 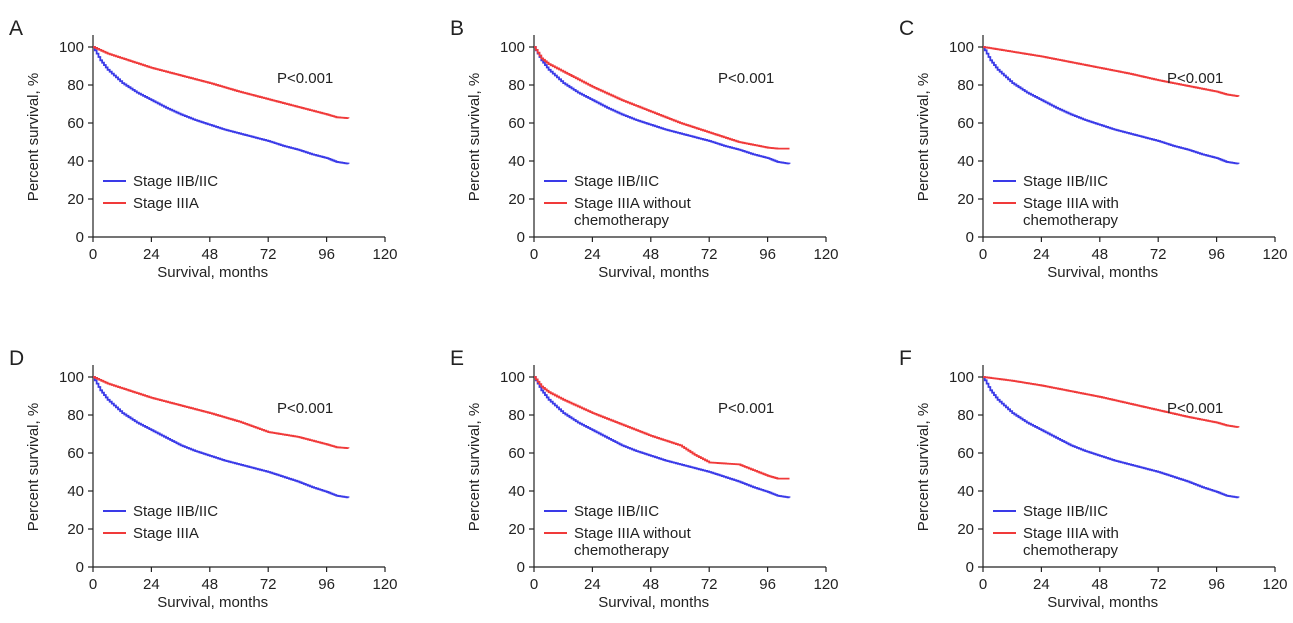 What do you see at coordinates (16, 358) in the screenshot?
I see `panel-letter: D` at bounding box center [16, 358].